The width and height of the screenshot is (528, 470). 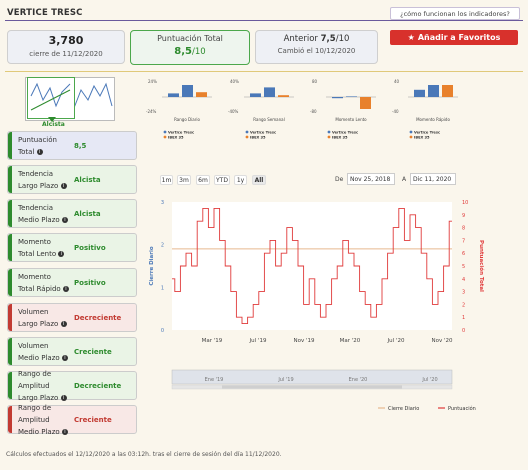 What do you see at coordinates (312, 377) in the screenshot?
I see `navigator-track` at bounding box center [312, 377].